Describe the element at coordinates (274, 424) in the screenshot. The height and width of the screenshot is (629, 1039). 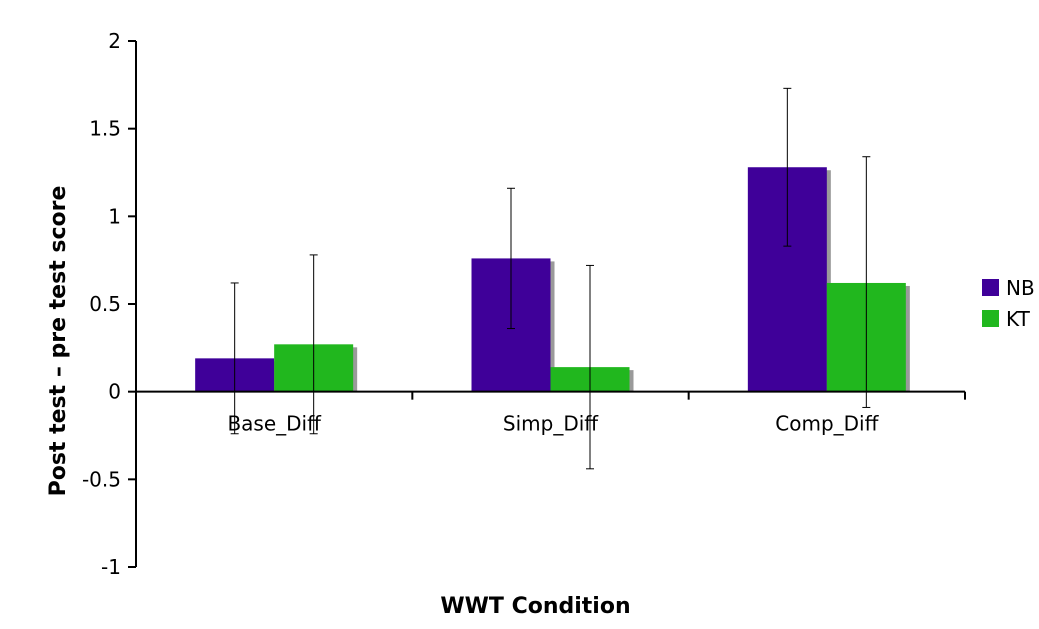
I see `x-tick-label-Base_Diff: Base_Diff` at that location.